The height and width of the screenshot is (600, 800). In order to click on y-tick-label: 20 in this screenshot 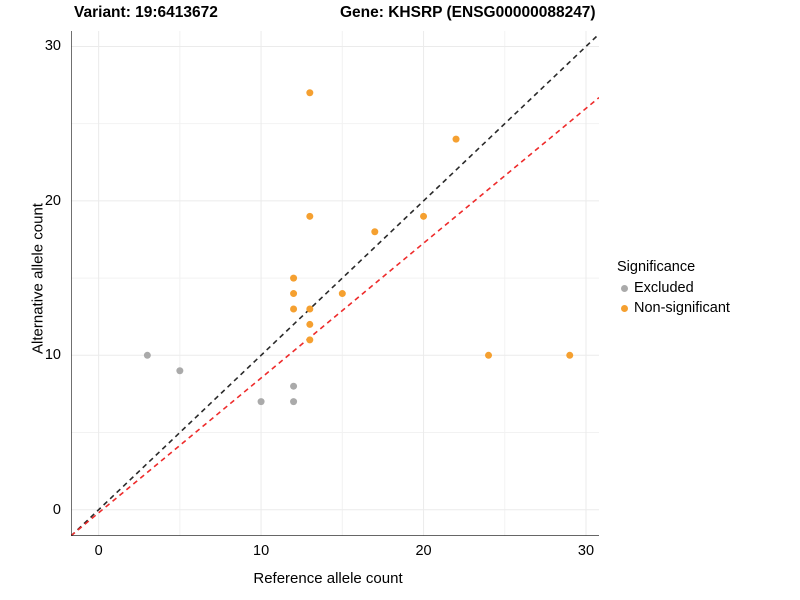, I will do `click(52, 200)`.